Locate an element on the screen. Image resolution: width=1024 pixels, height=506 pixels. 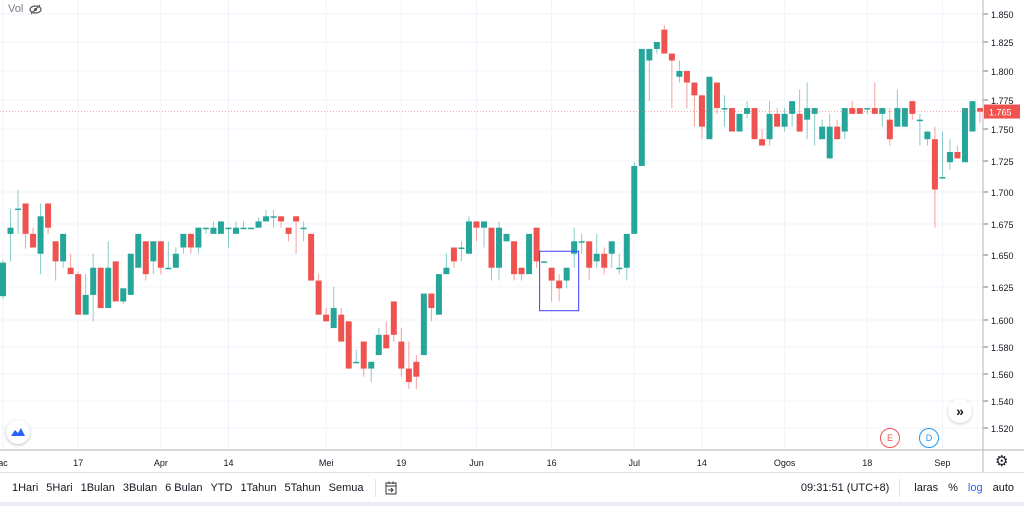
gear-icon: ⚙ is located at coordinates (1002, 461).